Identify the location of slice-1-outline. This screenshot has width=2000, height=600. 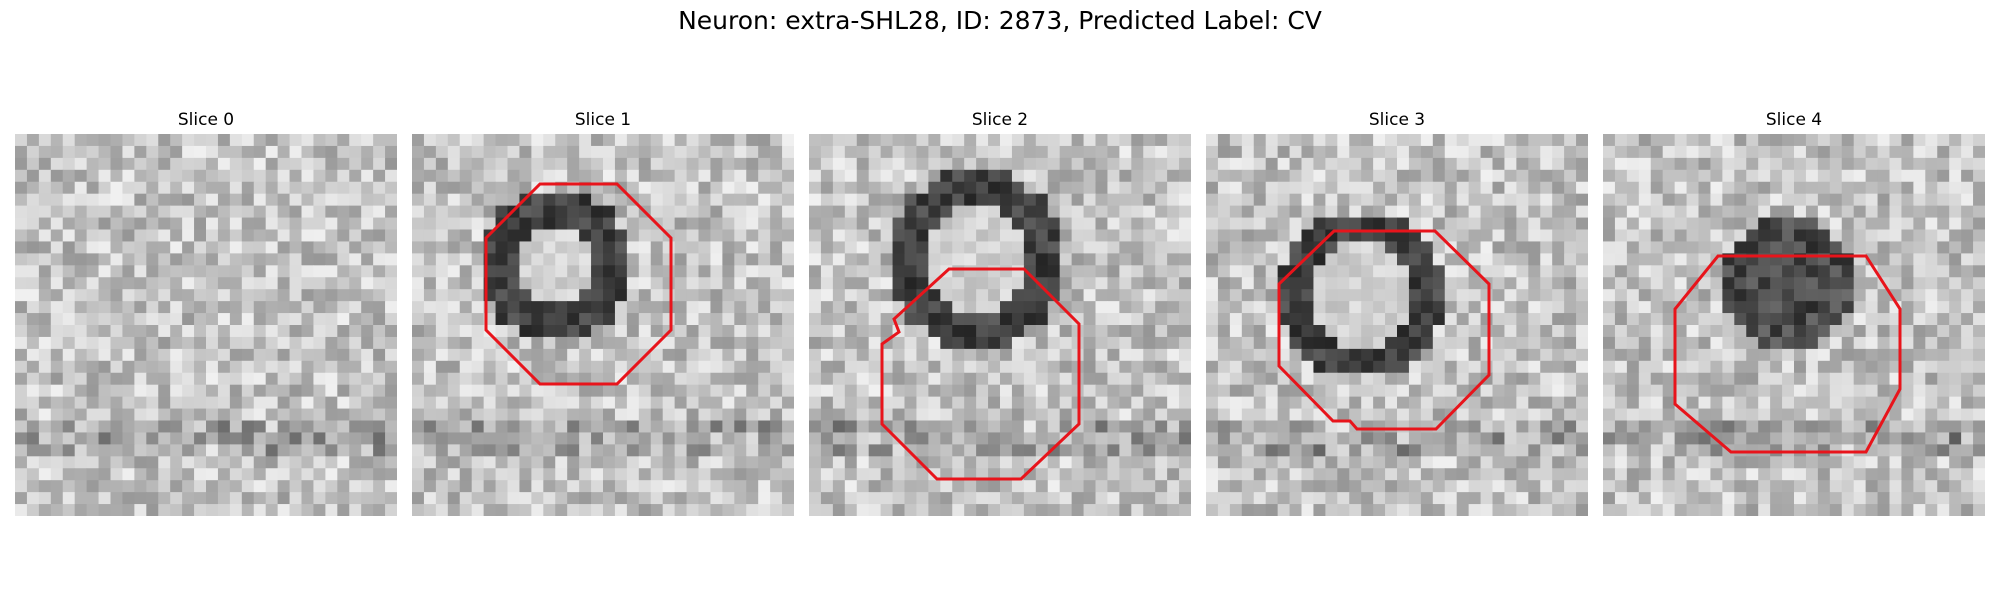
(578, 284).